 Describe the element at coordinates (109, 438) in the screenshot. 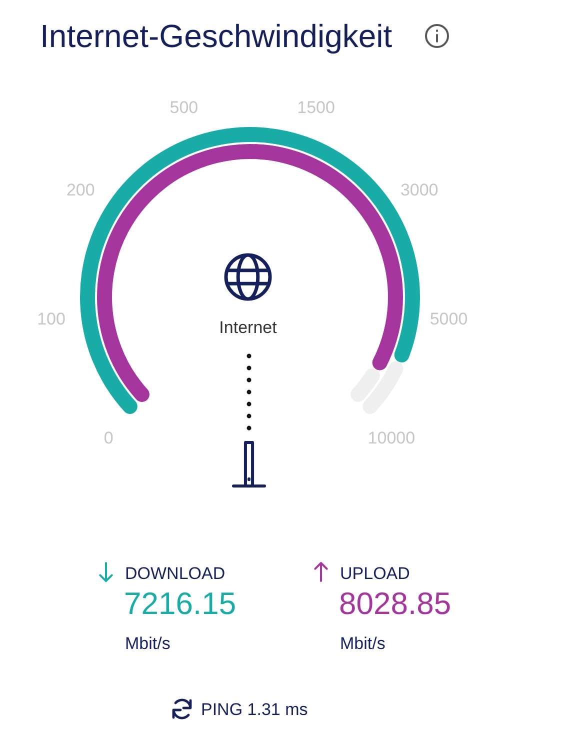

I see `text: 0` at that location.